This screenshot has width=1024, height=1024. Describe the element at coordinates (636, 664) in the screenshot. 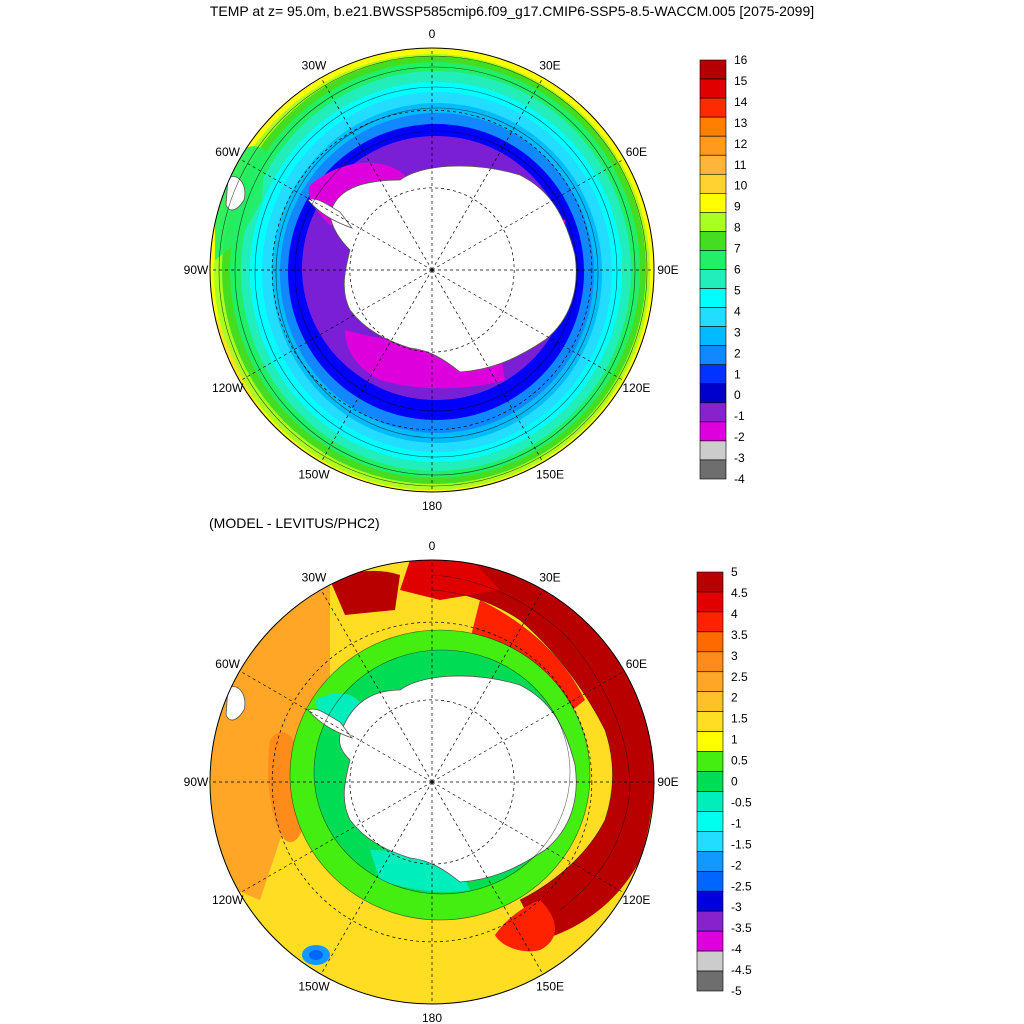

I see `lon-label-diff-2: 60E` at that location.